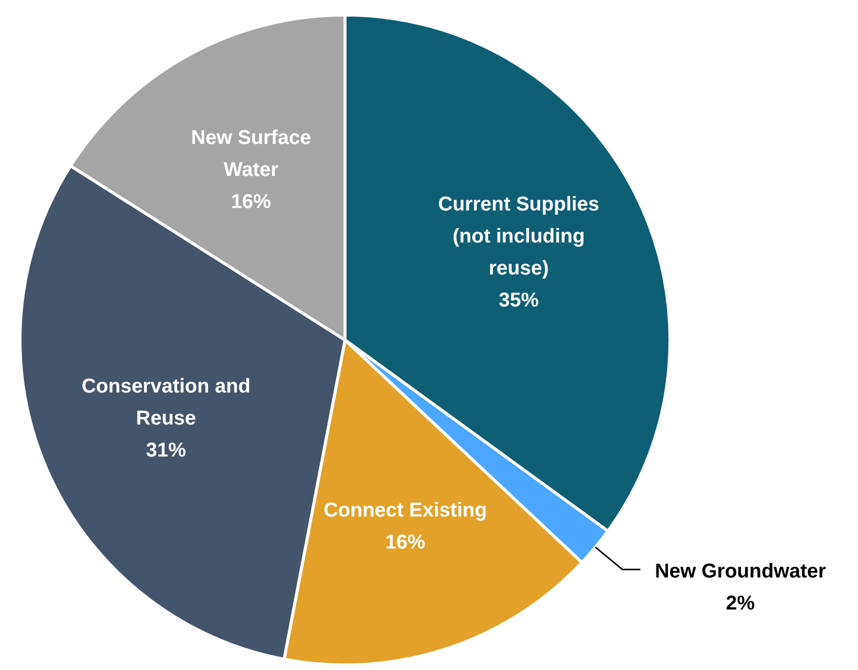 This screenshot has width=858, height=670. Describe the element at coordinates (251, 154) in the screenshot. I see `slice-label: New Surface Water` at that location.